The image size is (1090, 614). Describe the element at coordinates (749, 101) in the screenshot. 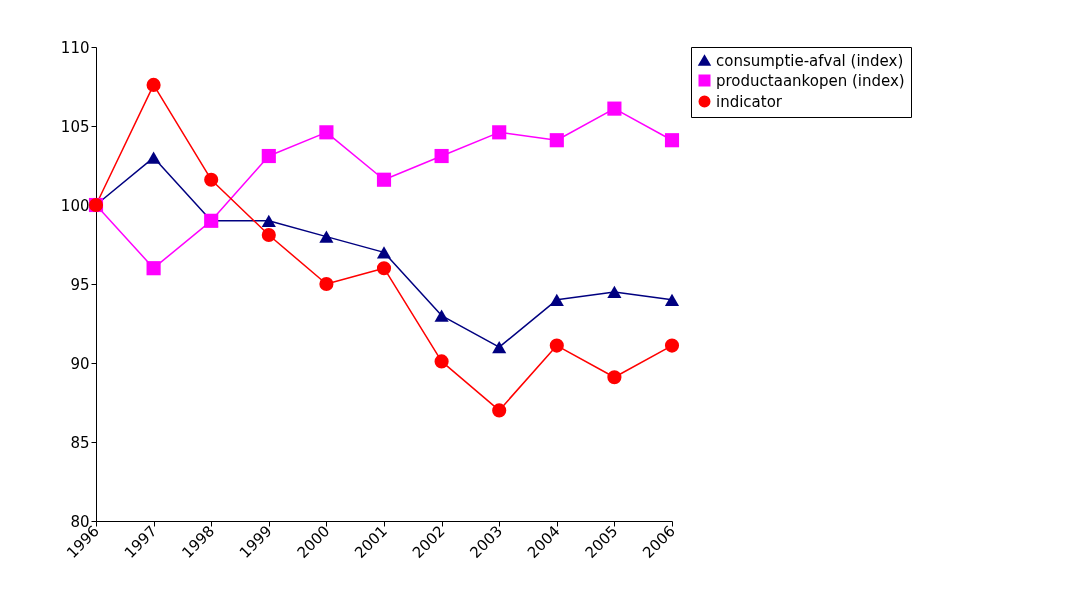

I see `legend-label: indicator` at that location.